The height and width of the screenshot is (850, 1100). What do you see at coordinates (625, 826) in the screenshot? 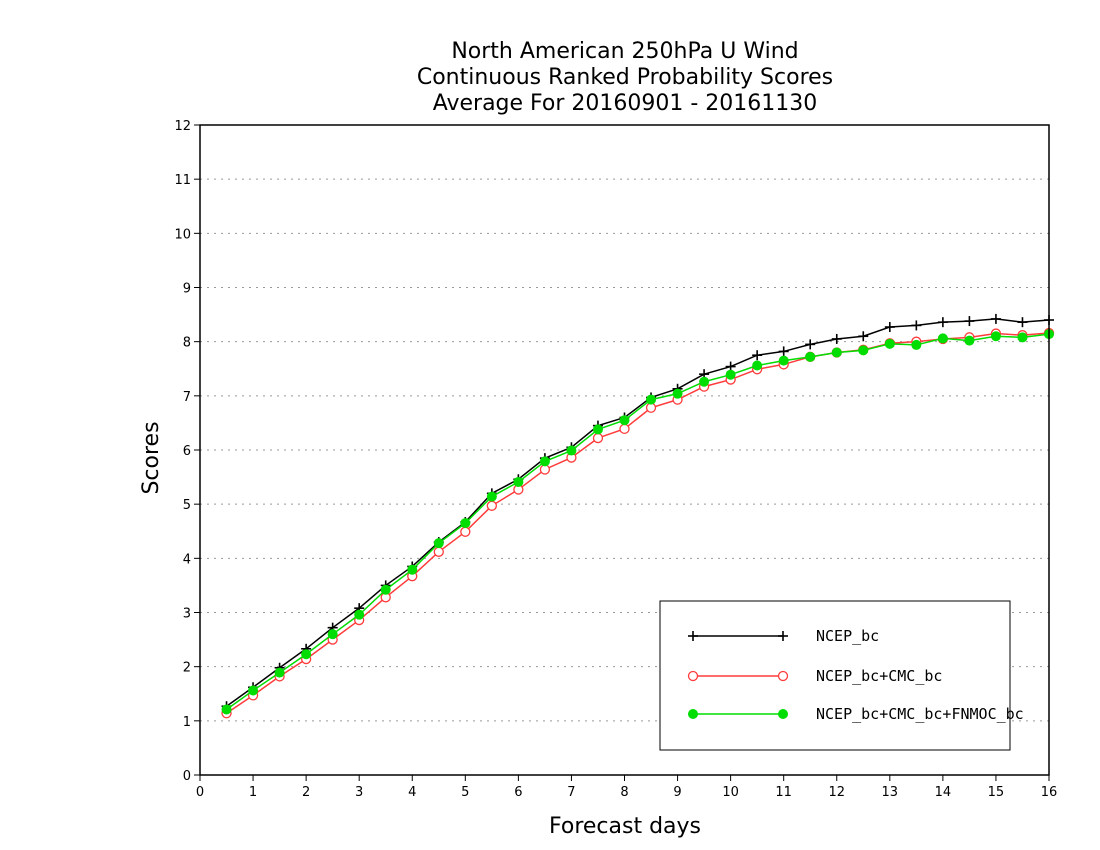
I see `x-axis-title: Forecast days` at bounding box center [625, 826].